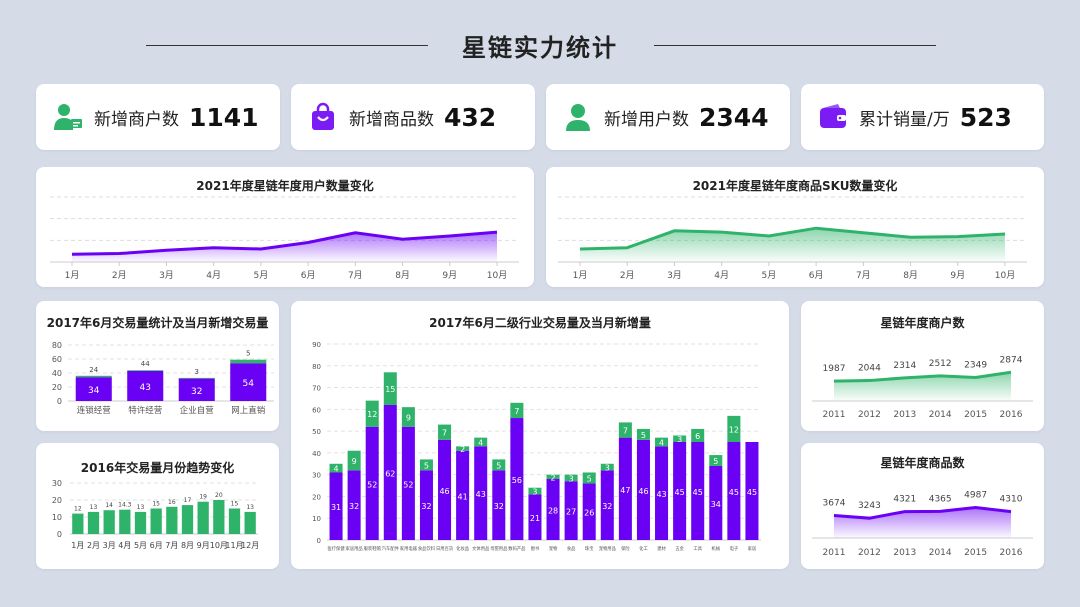 The width and height of the screenshot is (1080, 607). What do you see at coordinates (734, 548) in the screenshot?
I see `x-tick-label: 电子` at bounding box center [734, 548].